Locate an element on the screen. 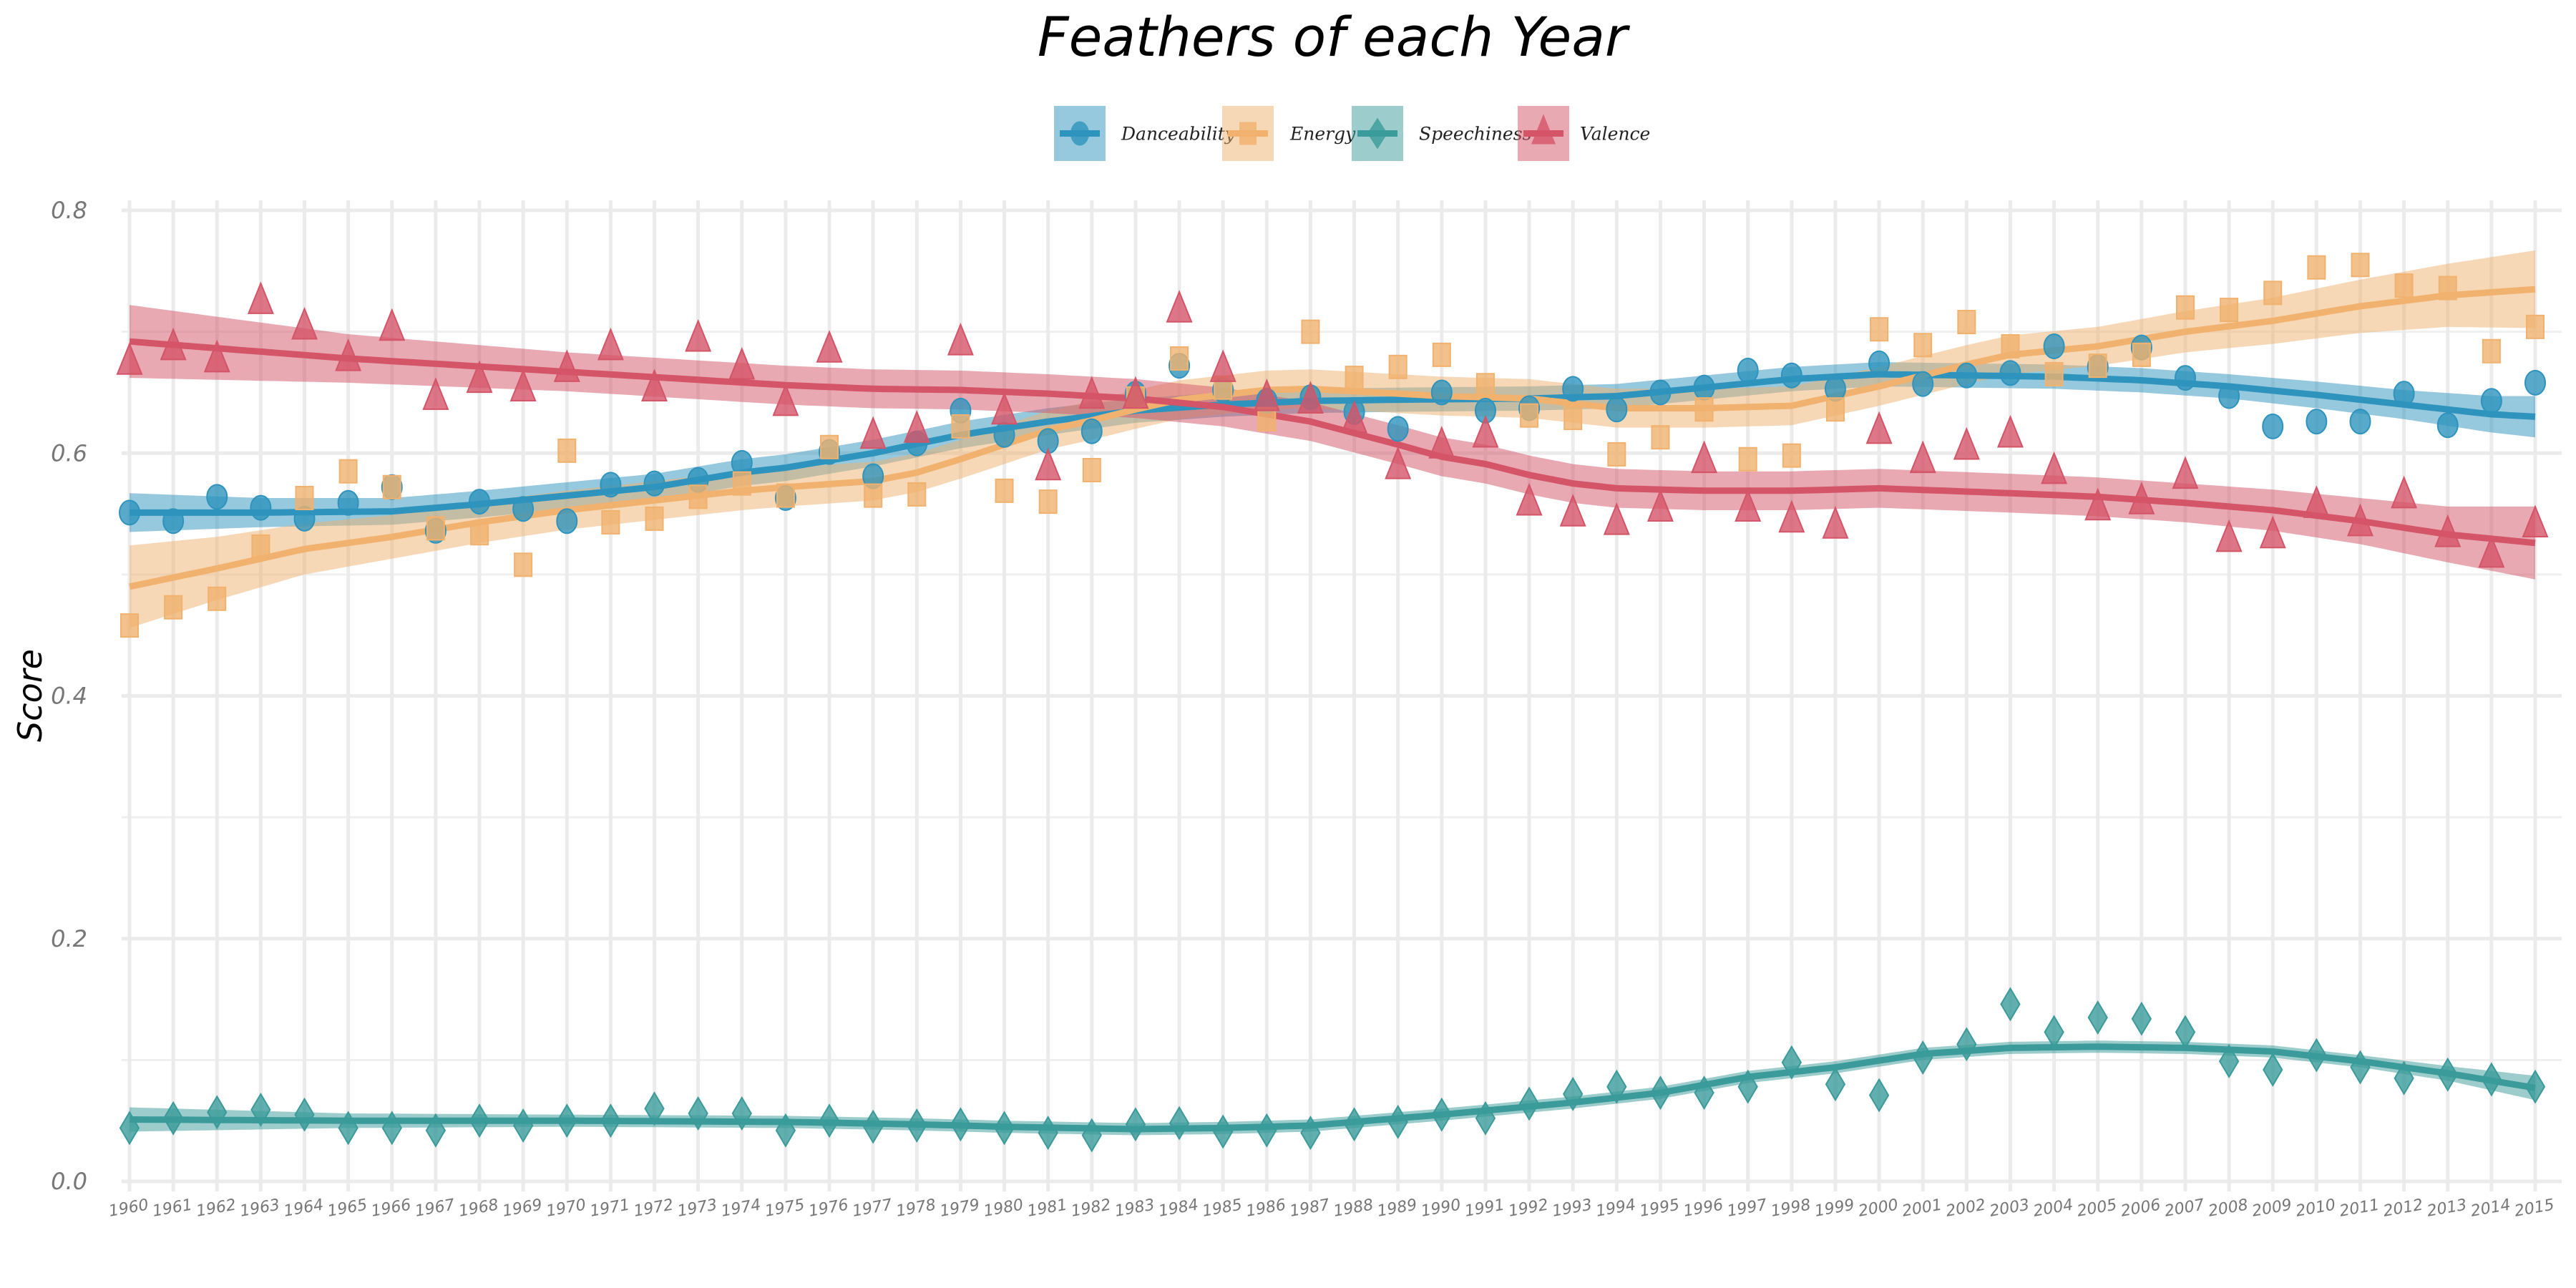  triangle-icon is located at coordinates (1543, 129).